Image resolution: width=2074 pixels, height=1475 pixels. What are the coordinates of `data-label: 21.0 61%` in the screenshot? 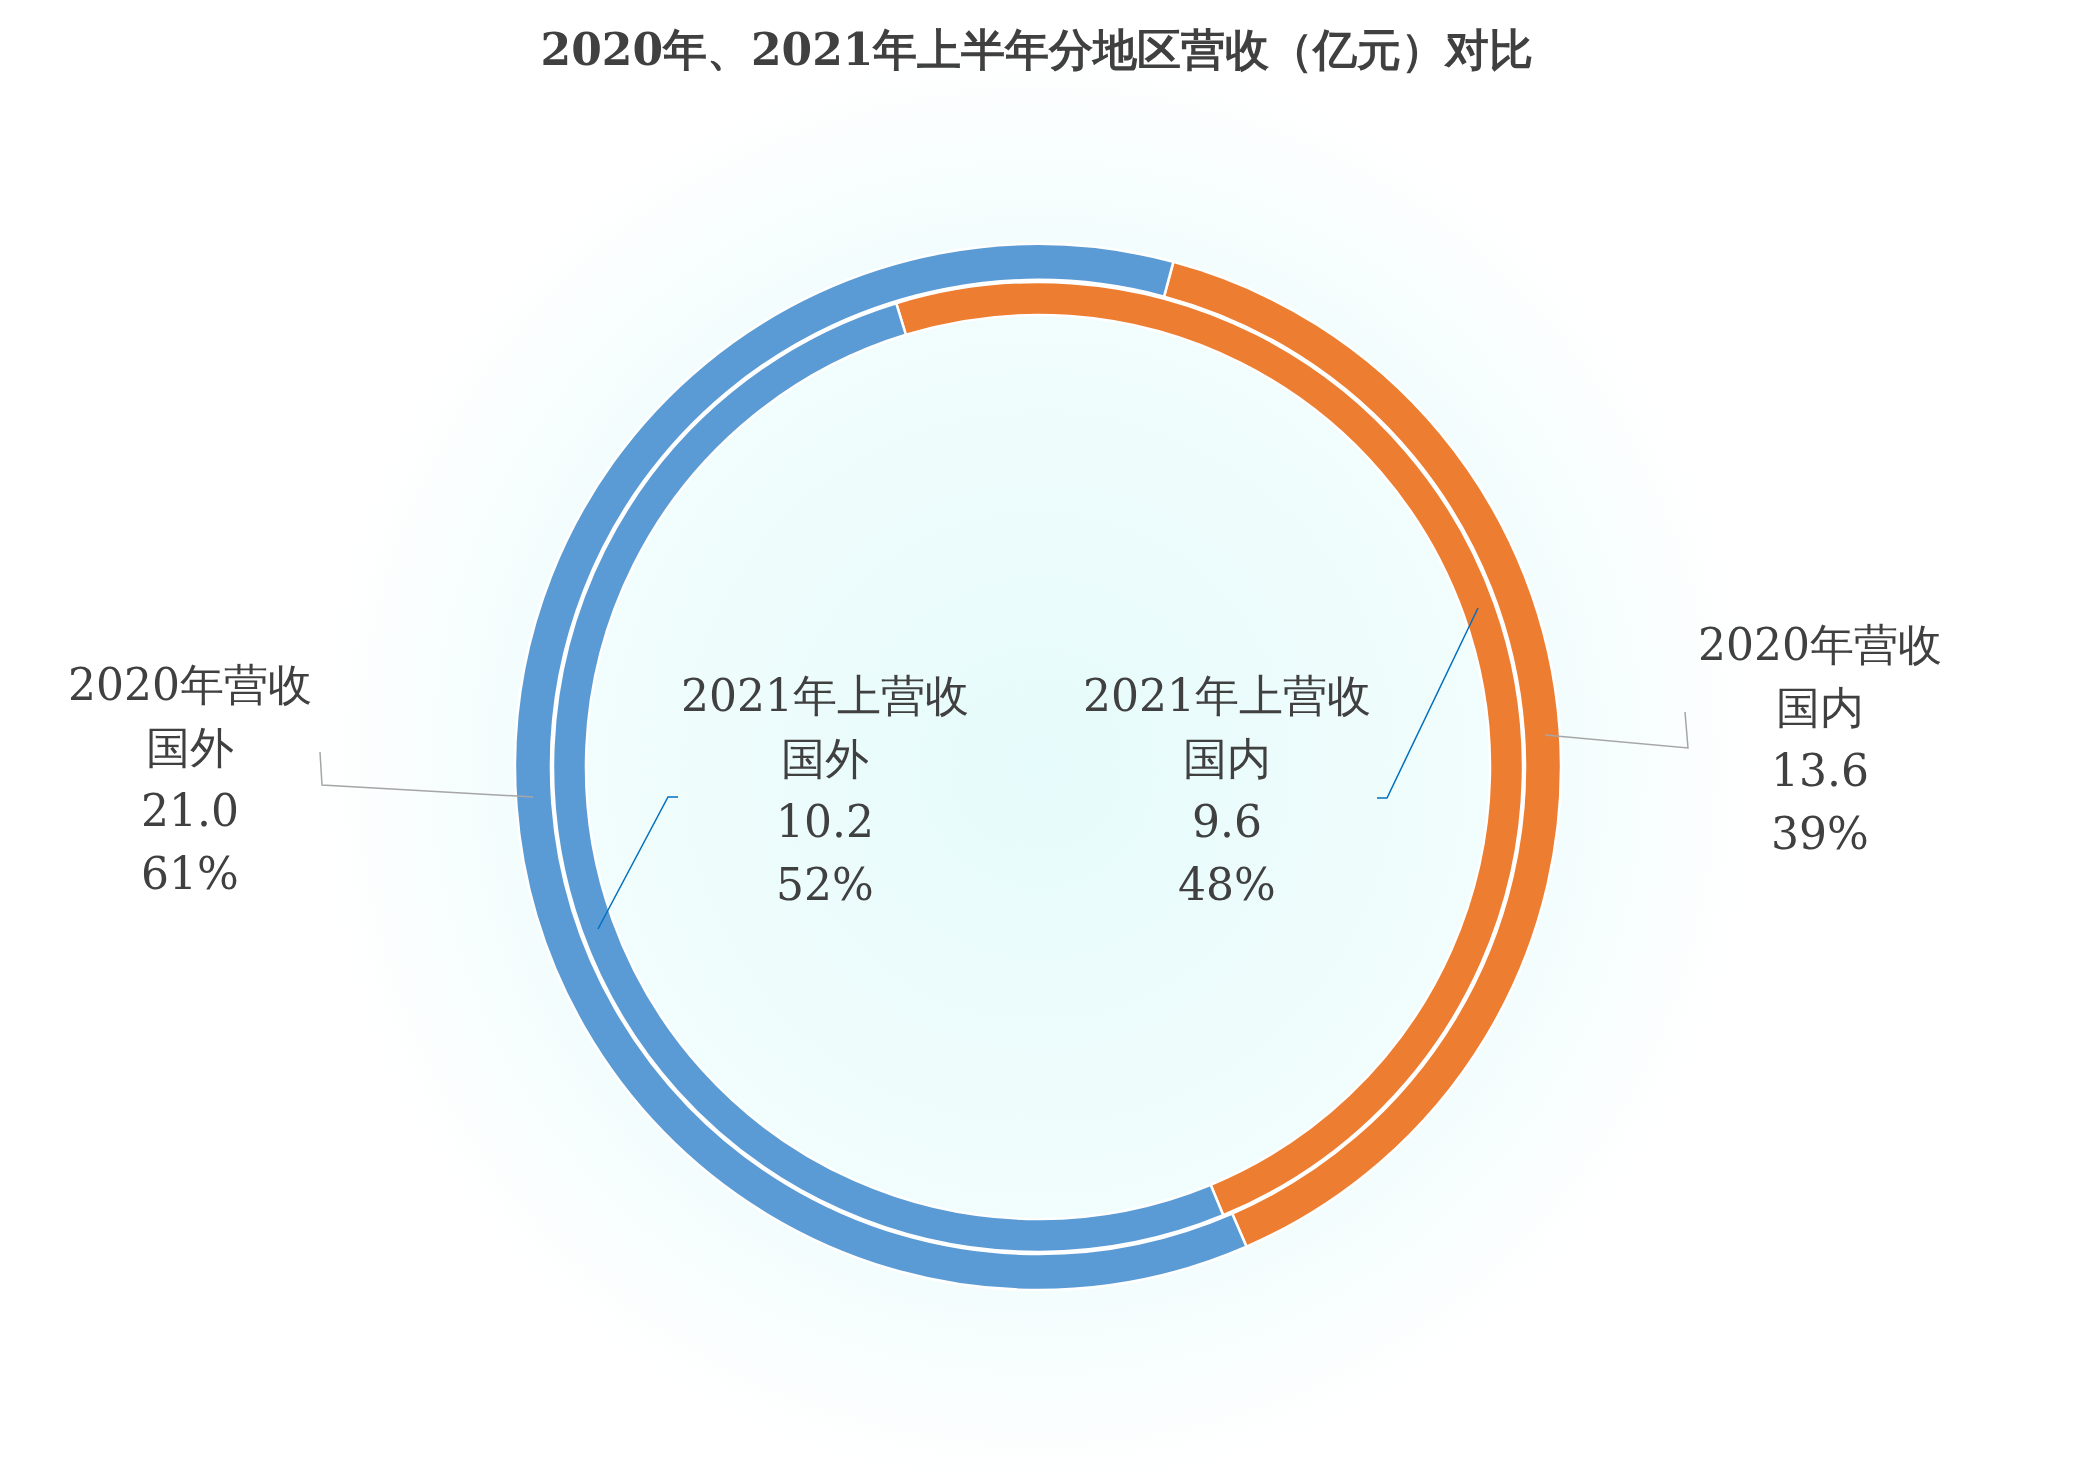 It's located at (190, 842).